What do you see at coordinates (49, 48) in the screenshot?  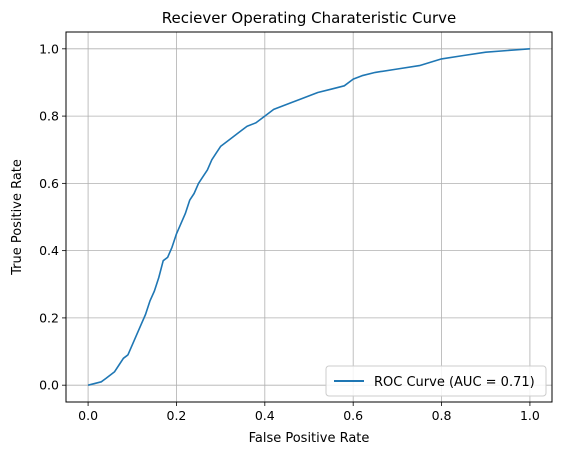 I see `y-tick-label: 1.0` at bounding box center [49, 48].